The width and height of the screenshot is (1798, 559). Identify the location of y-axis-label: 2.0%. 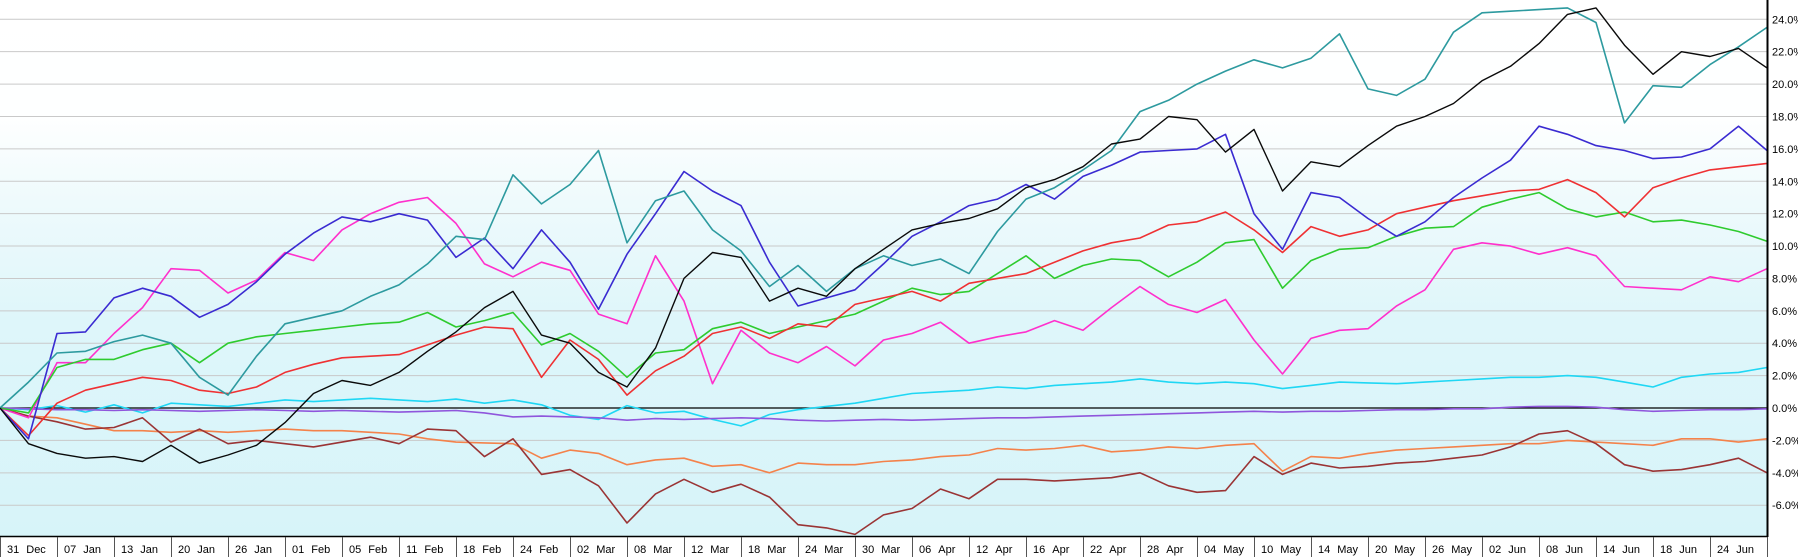
(1784, 377).